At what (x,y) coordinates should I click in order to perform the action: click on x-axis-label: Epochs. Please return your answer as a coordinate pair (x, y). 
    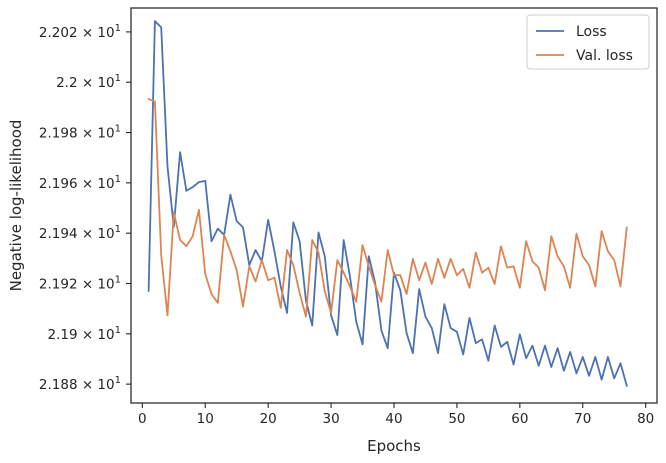
    Looking at the image, I should click on (394, 446).